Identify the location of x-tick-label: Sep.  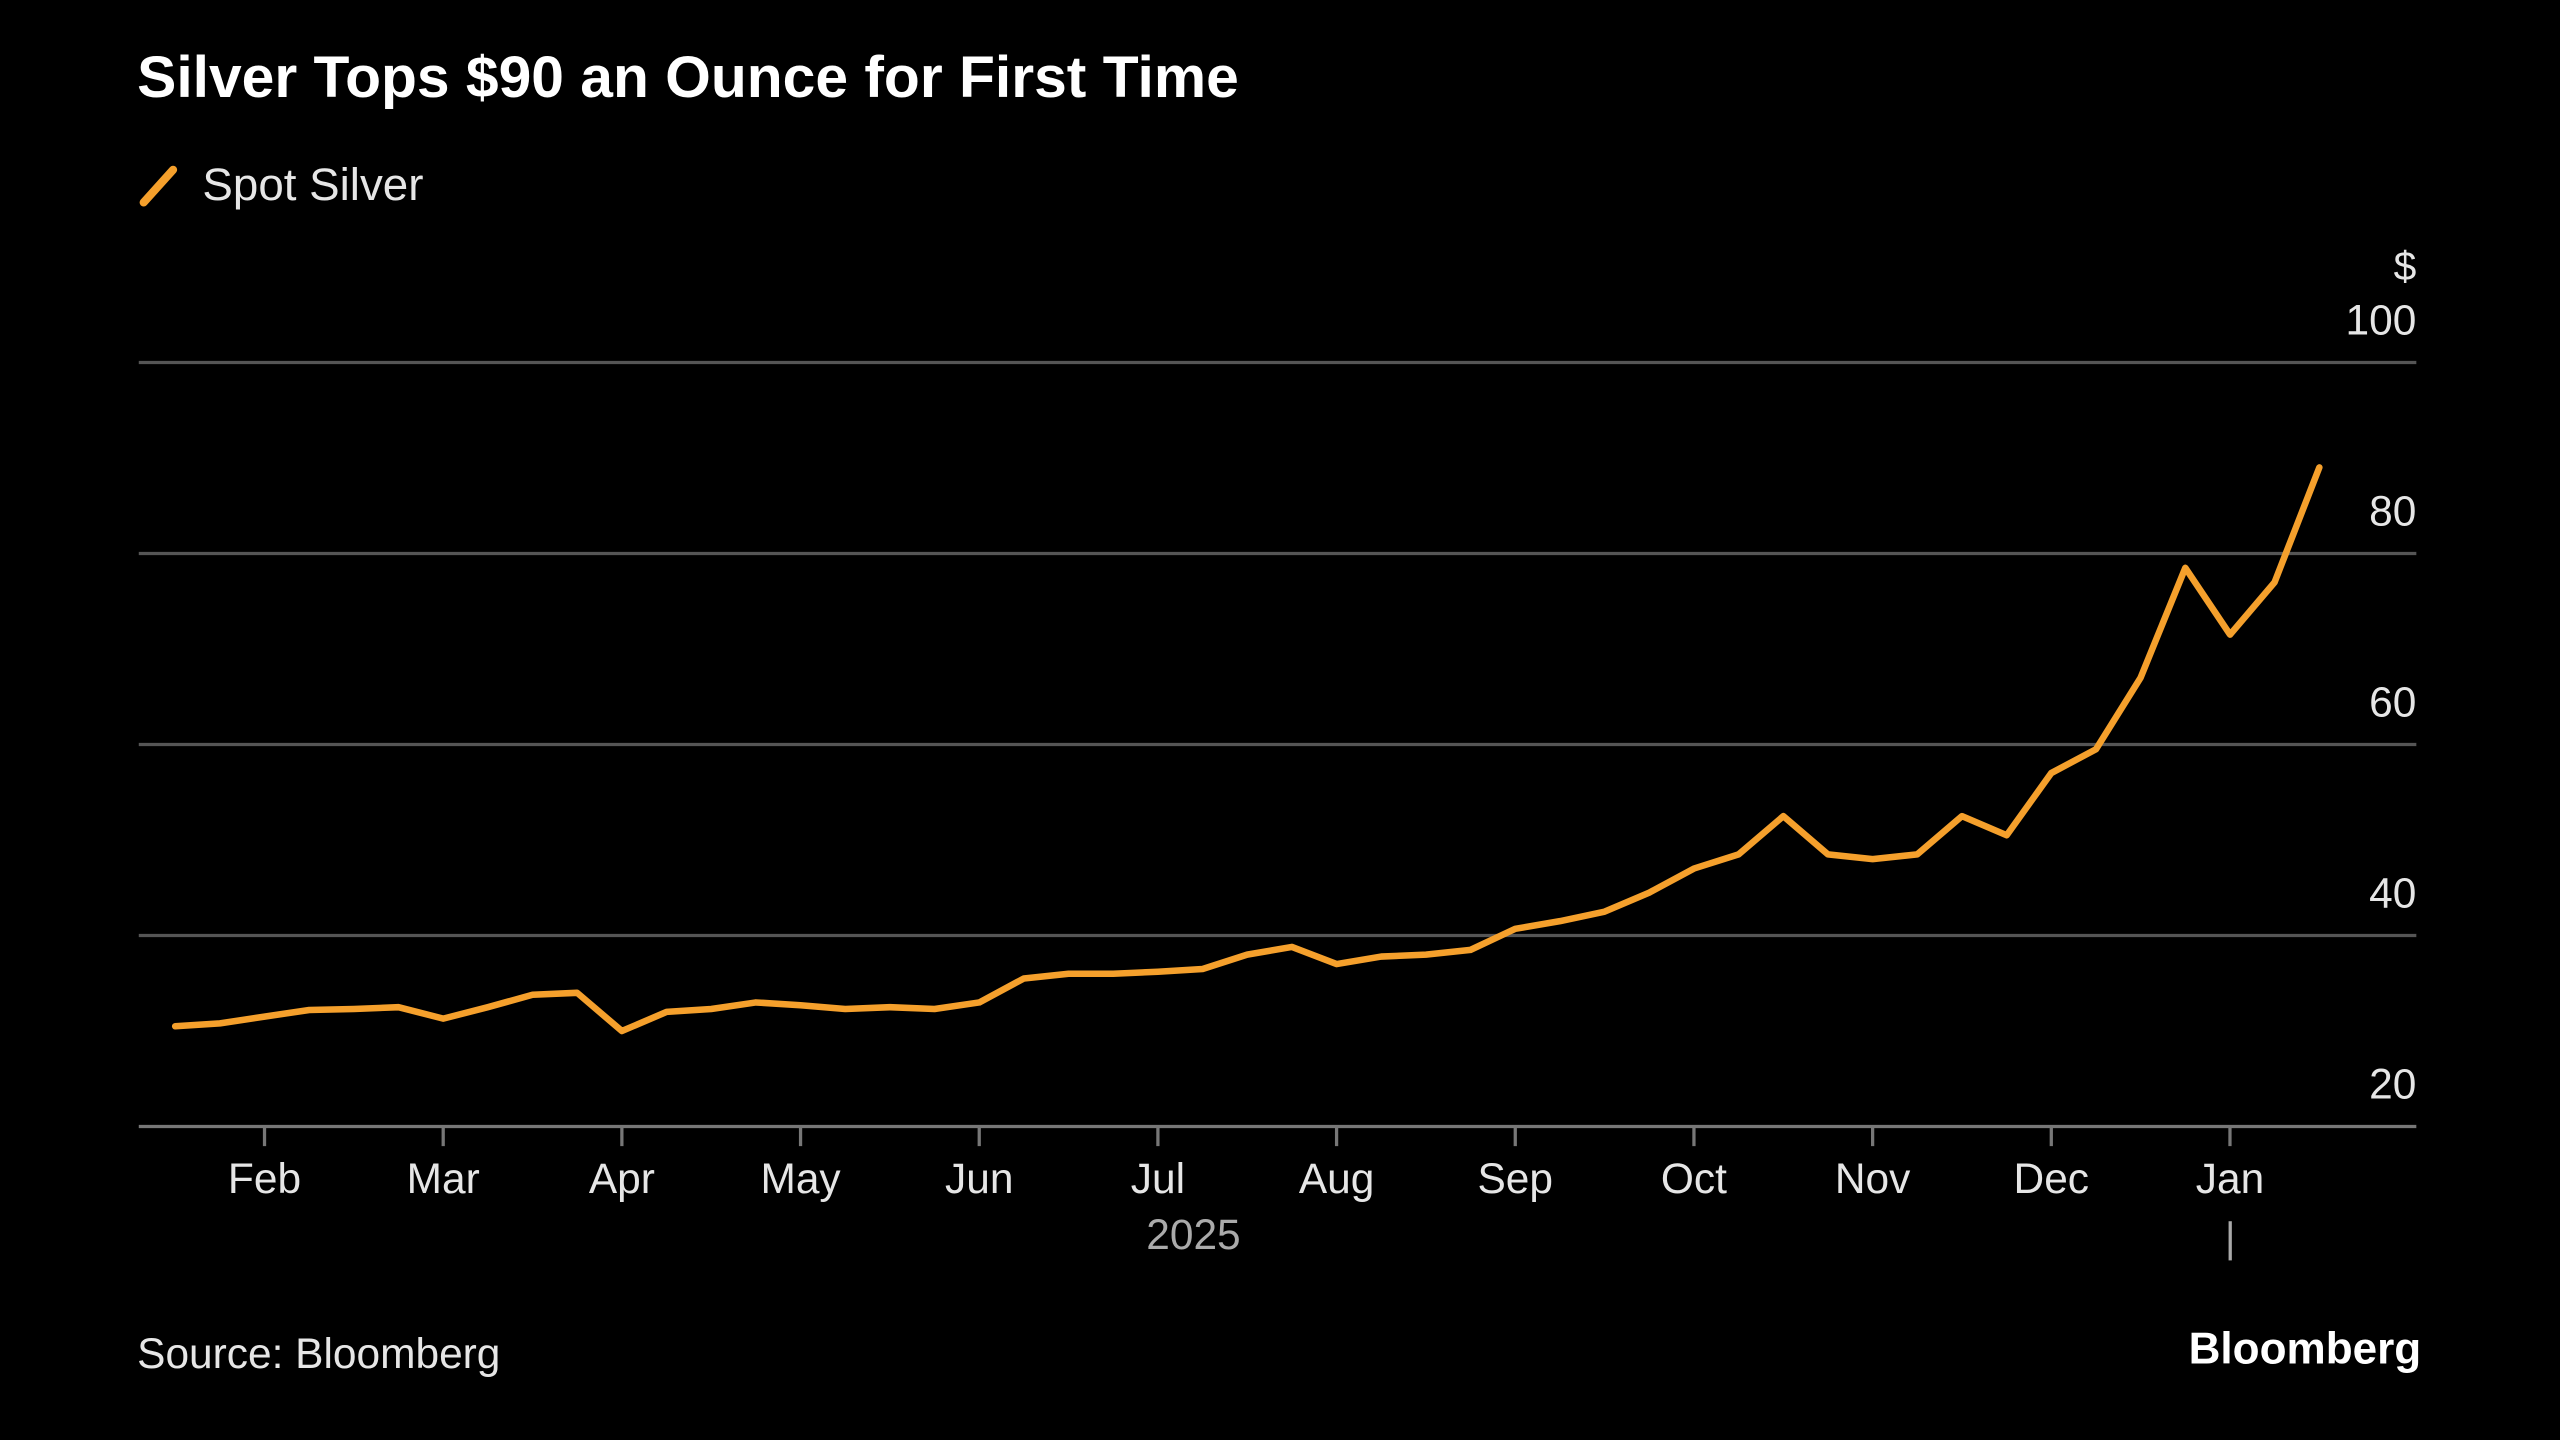
(1516, 1178).